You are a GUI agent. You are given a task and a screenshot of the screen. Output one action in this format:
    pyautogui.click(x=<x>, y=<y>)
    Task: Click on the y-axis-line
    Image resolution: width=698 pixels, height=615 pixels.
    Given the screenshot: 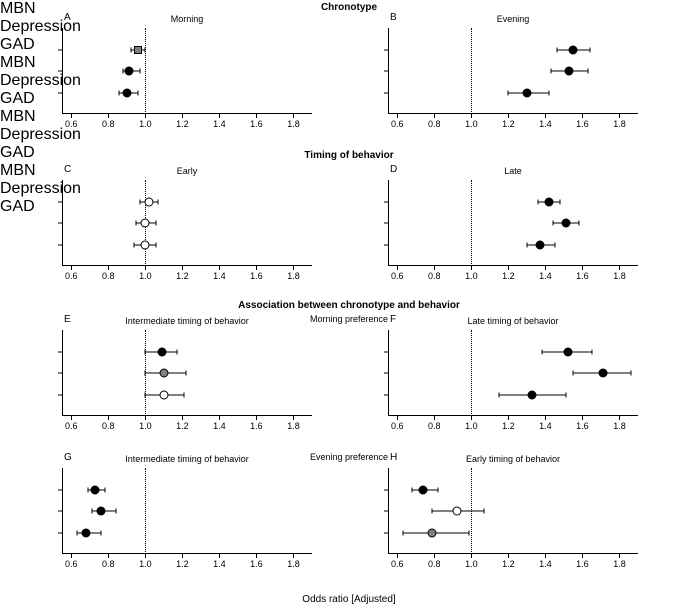 What is the action you would take?
    pyautogui.click(x=388, y=223)
    